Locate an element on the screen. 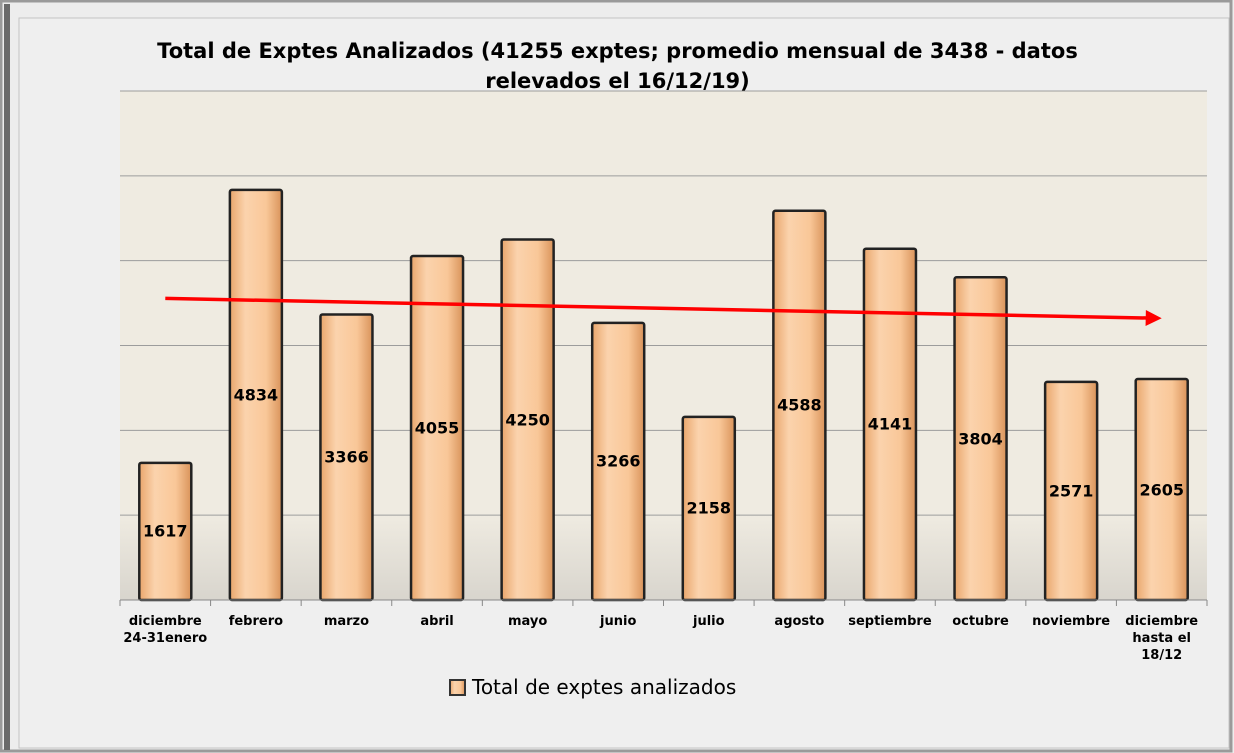 The image size is (1234, 753). x-tick-label: septiembre is located at coordinates (890, 621).